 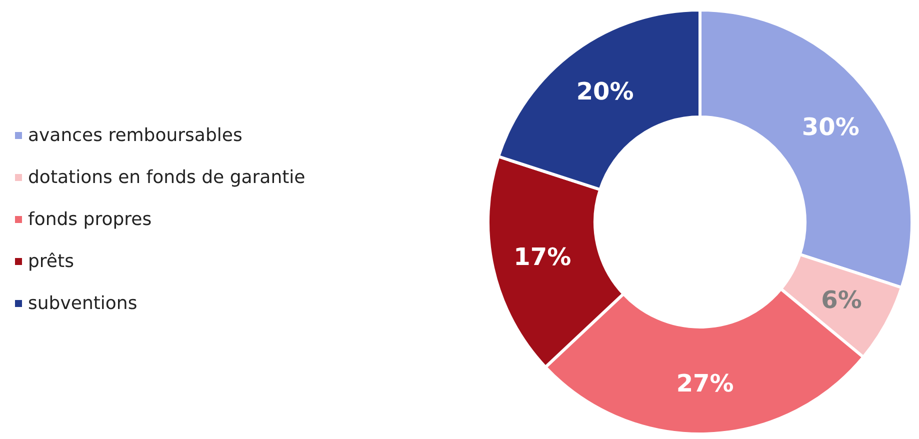 What do you see at coordinates (831, 127) in the screenshot?
I see `data-label: 30%` at bounding box center [831, 127].